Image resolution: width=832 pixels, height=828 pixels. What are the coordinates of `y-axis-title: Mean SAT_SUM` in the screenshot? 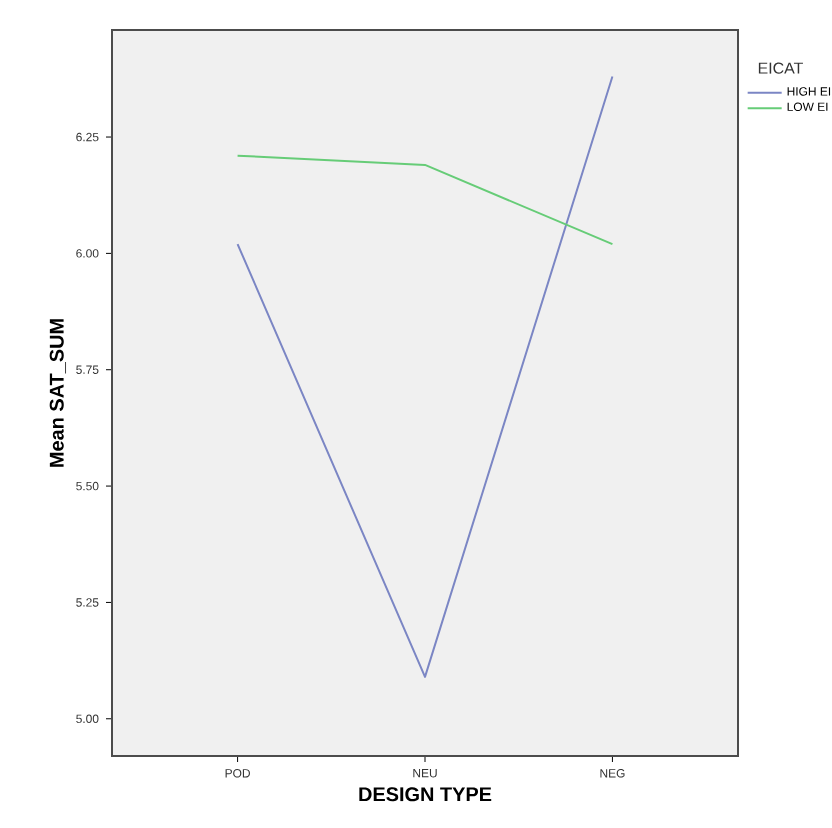 It's located at (58, 393).